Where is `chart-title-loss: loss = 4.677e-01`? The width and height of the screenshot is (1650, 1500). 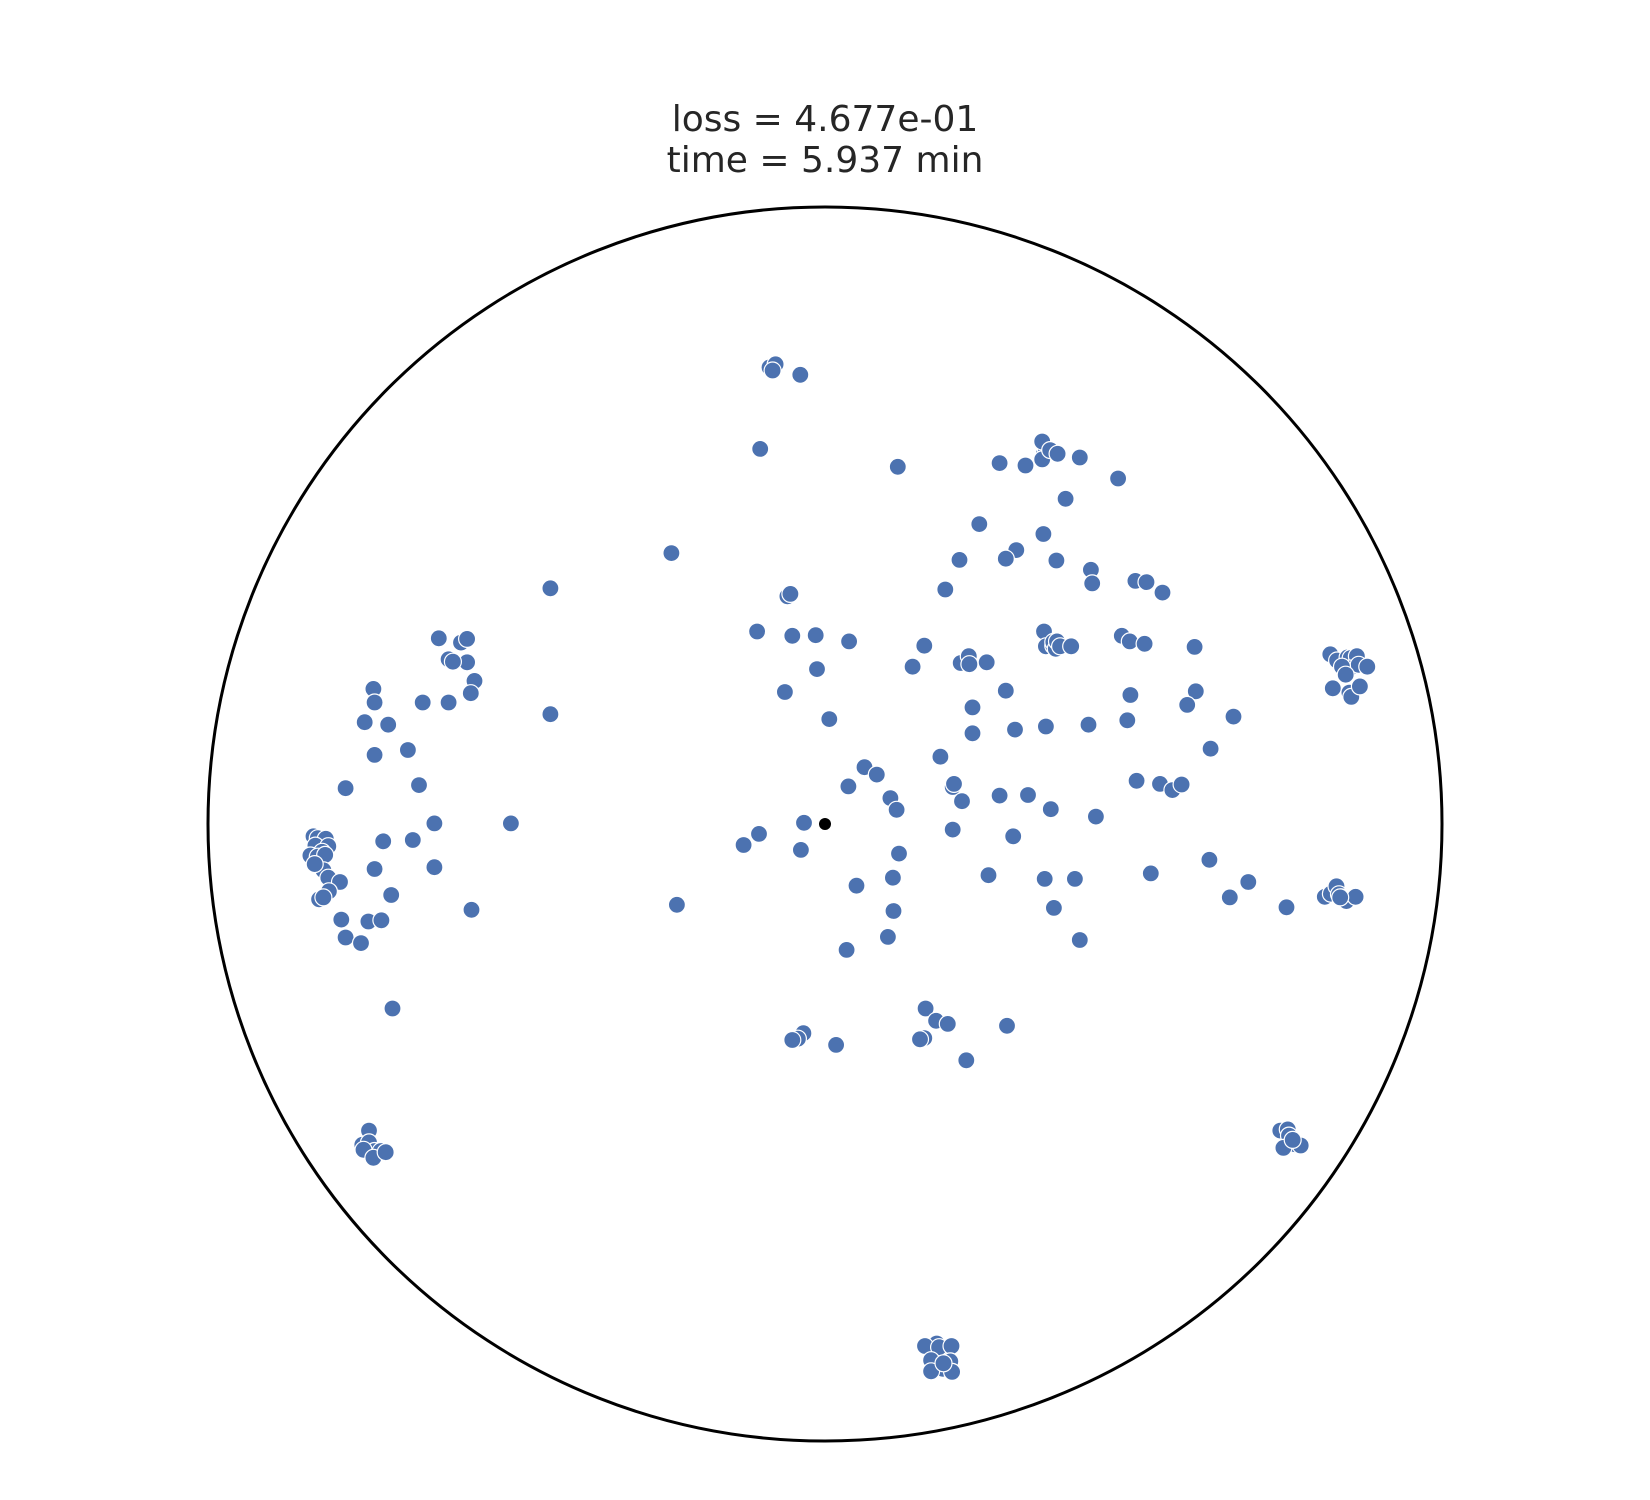
chart-title-loss: loss = 4.677e-01 is located at coordinates (825, 119).